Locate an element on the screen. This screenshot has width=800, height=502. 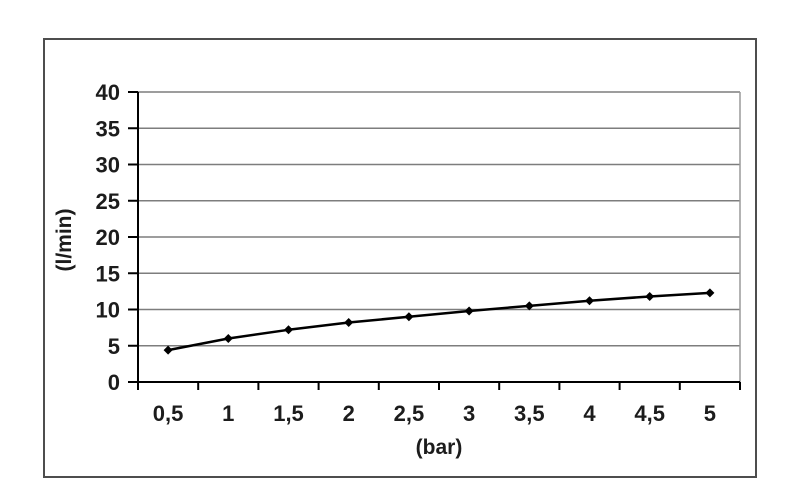
series-line is located at coordinates (438, 321).